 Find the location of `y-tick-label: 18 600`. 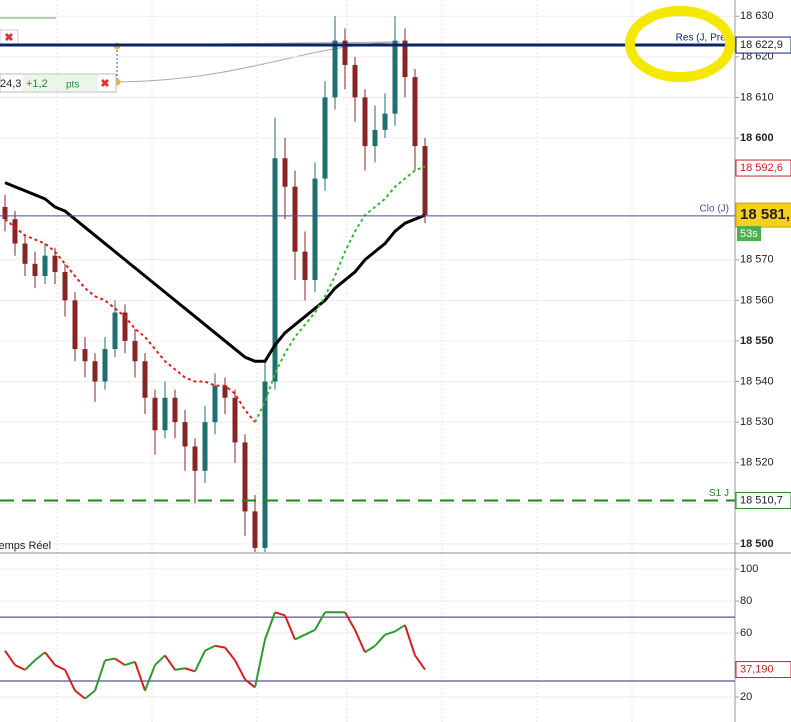

y-tick-label: 18 600 is located at coordinates (757, 138).